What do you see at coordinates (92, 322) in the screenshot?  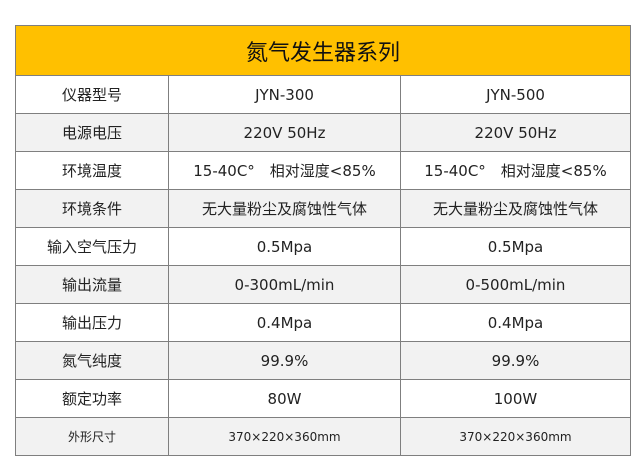 I see `row-label: 输出压力` at bounding box center [92, 322].